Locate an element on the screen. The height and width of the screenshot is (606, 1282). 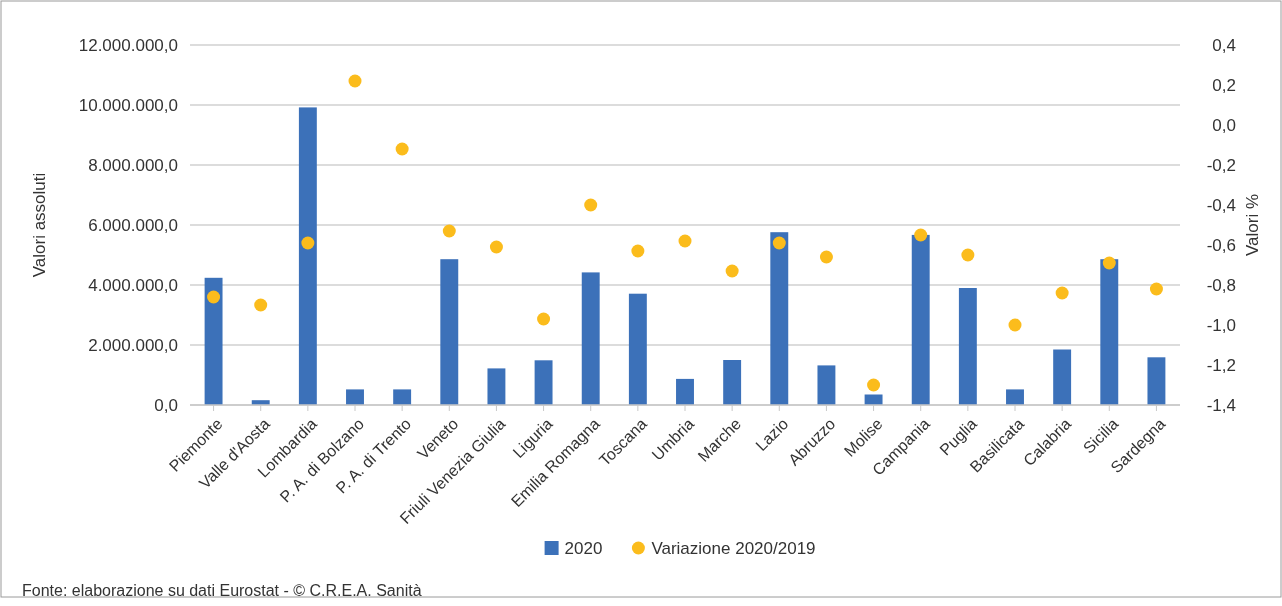
y2-tick-label: -0,6 is located at coordinates (1221, 245).